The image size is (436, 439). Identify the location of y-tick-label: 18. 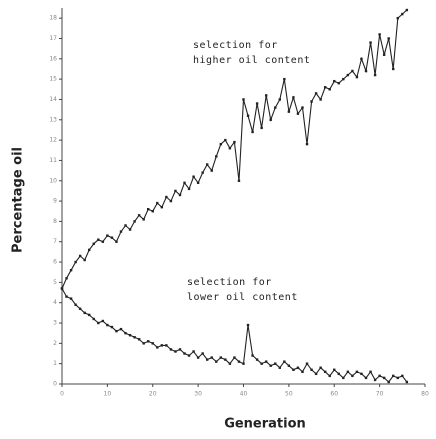
(53, 18).